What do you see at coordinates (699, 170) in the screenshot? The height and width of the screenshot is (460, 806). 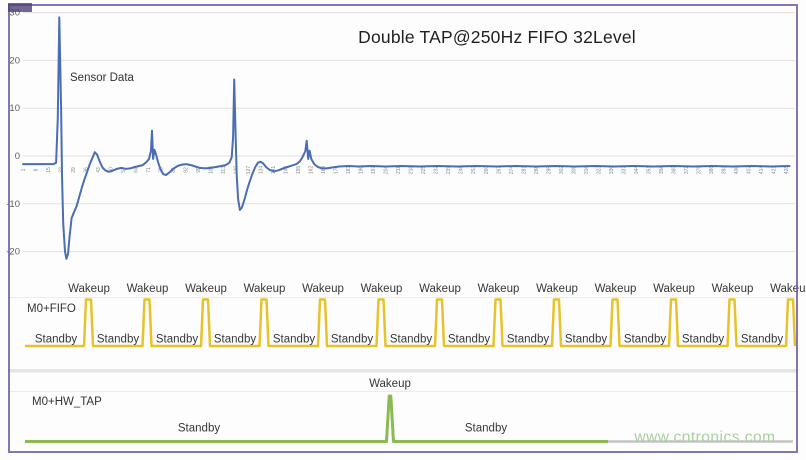 I see `x-axis-tick-label: 379` at bounding box center [699, 170].